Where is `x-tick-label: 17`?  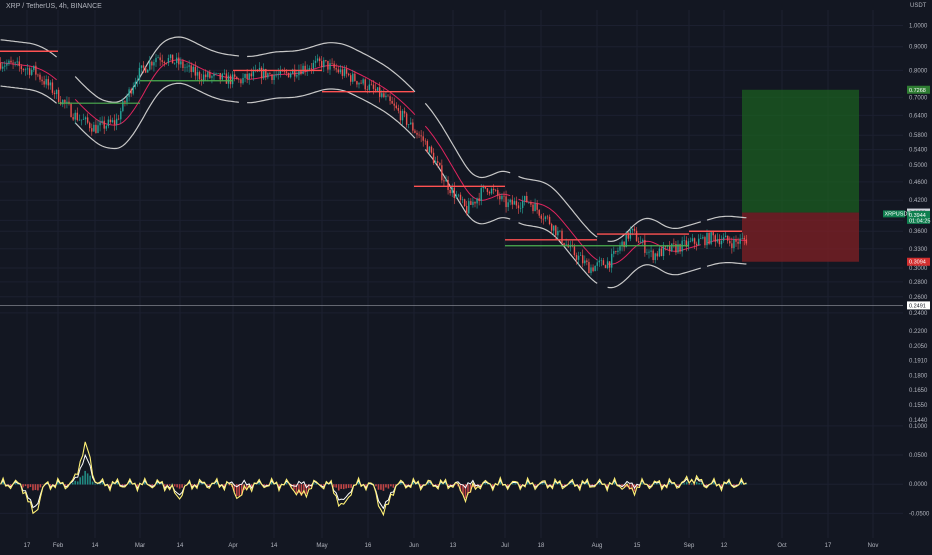
x-tick-label: 17 is located at coordinates (27, 546).